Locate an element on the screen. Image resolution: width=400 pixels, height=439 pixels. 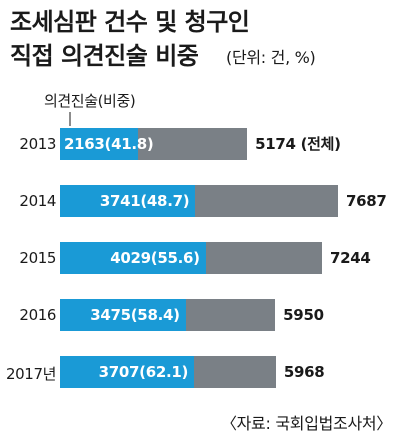
bar-opinion-label: 4029(55.6) is located at coordinates (155, 258).